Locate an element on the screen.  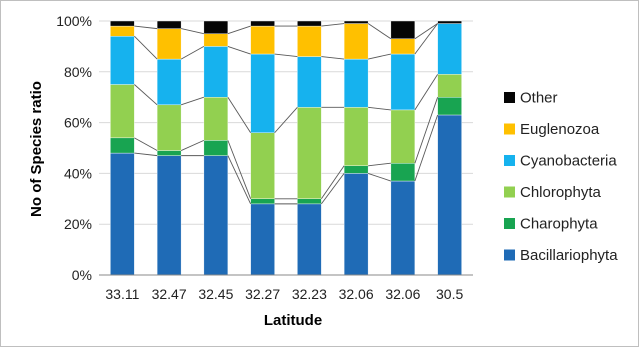
legend-item: Cyanobacteria is located at coordinates (560, 161).